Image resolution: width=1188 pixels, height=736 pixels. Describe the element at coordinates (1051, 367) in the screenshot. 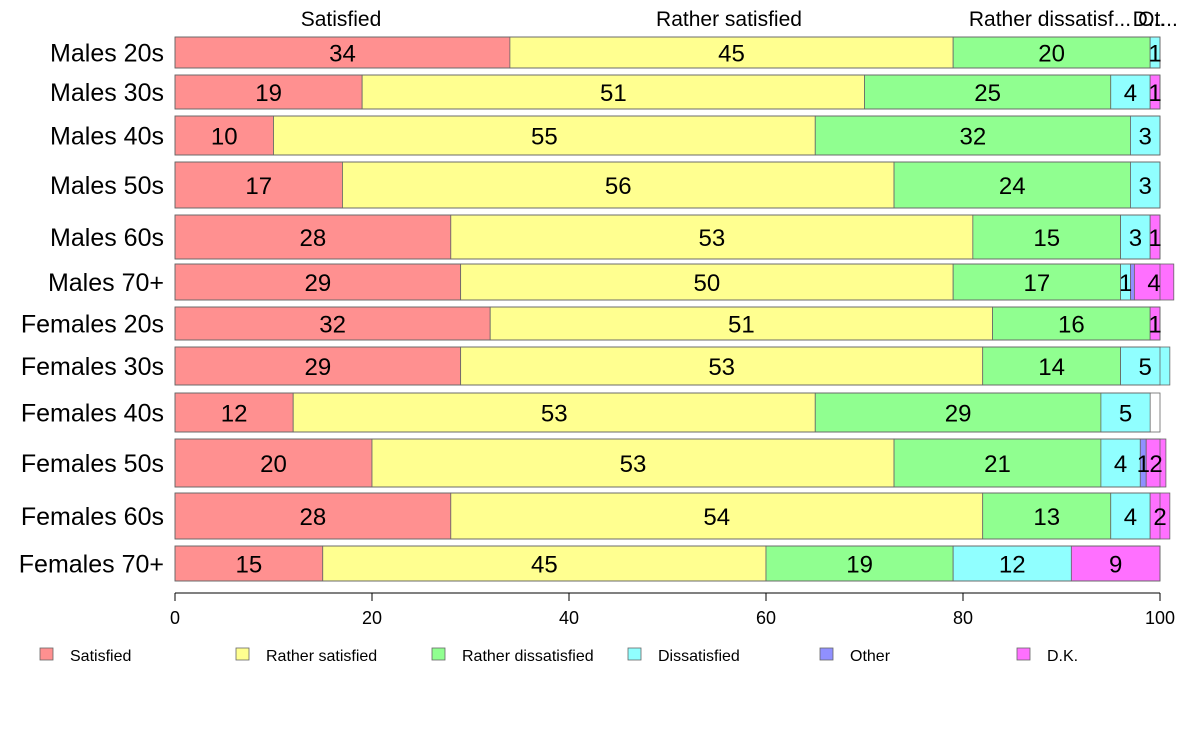

I see `data-label: 14` at that location.